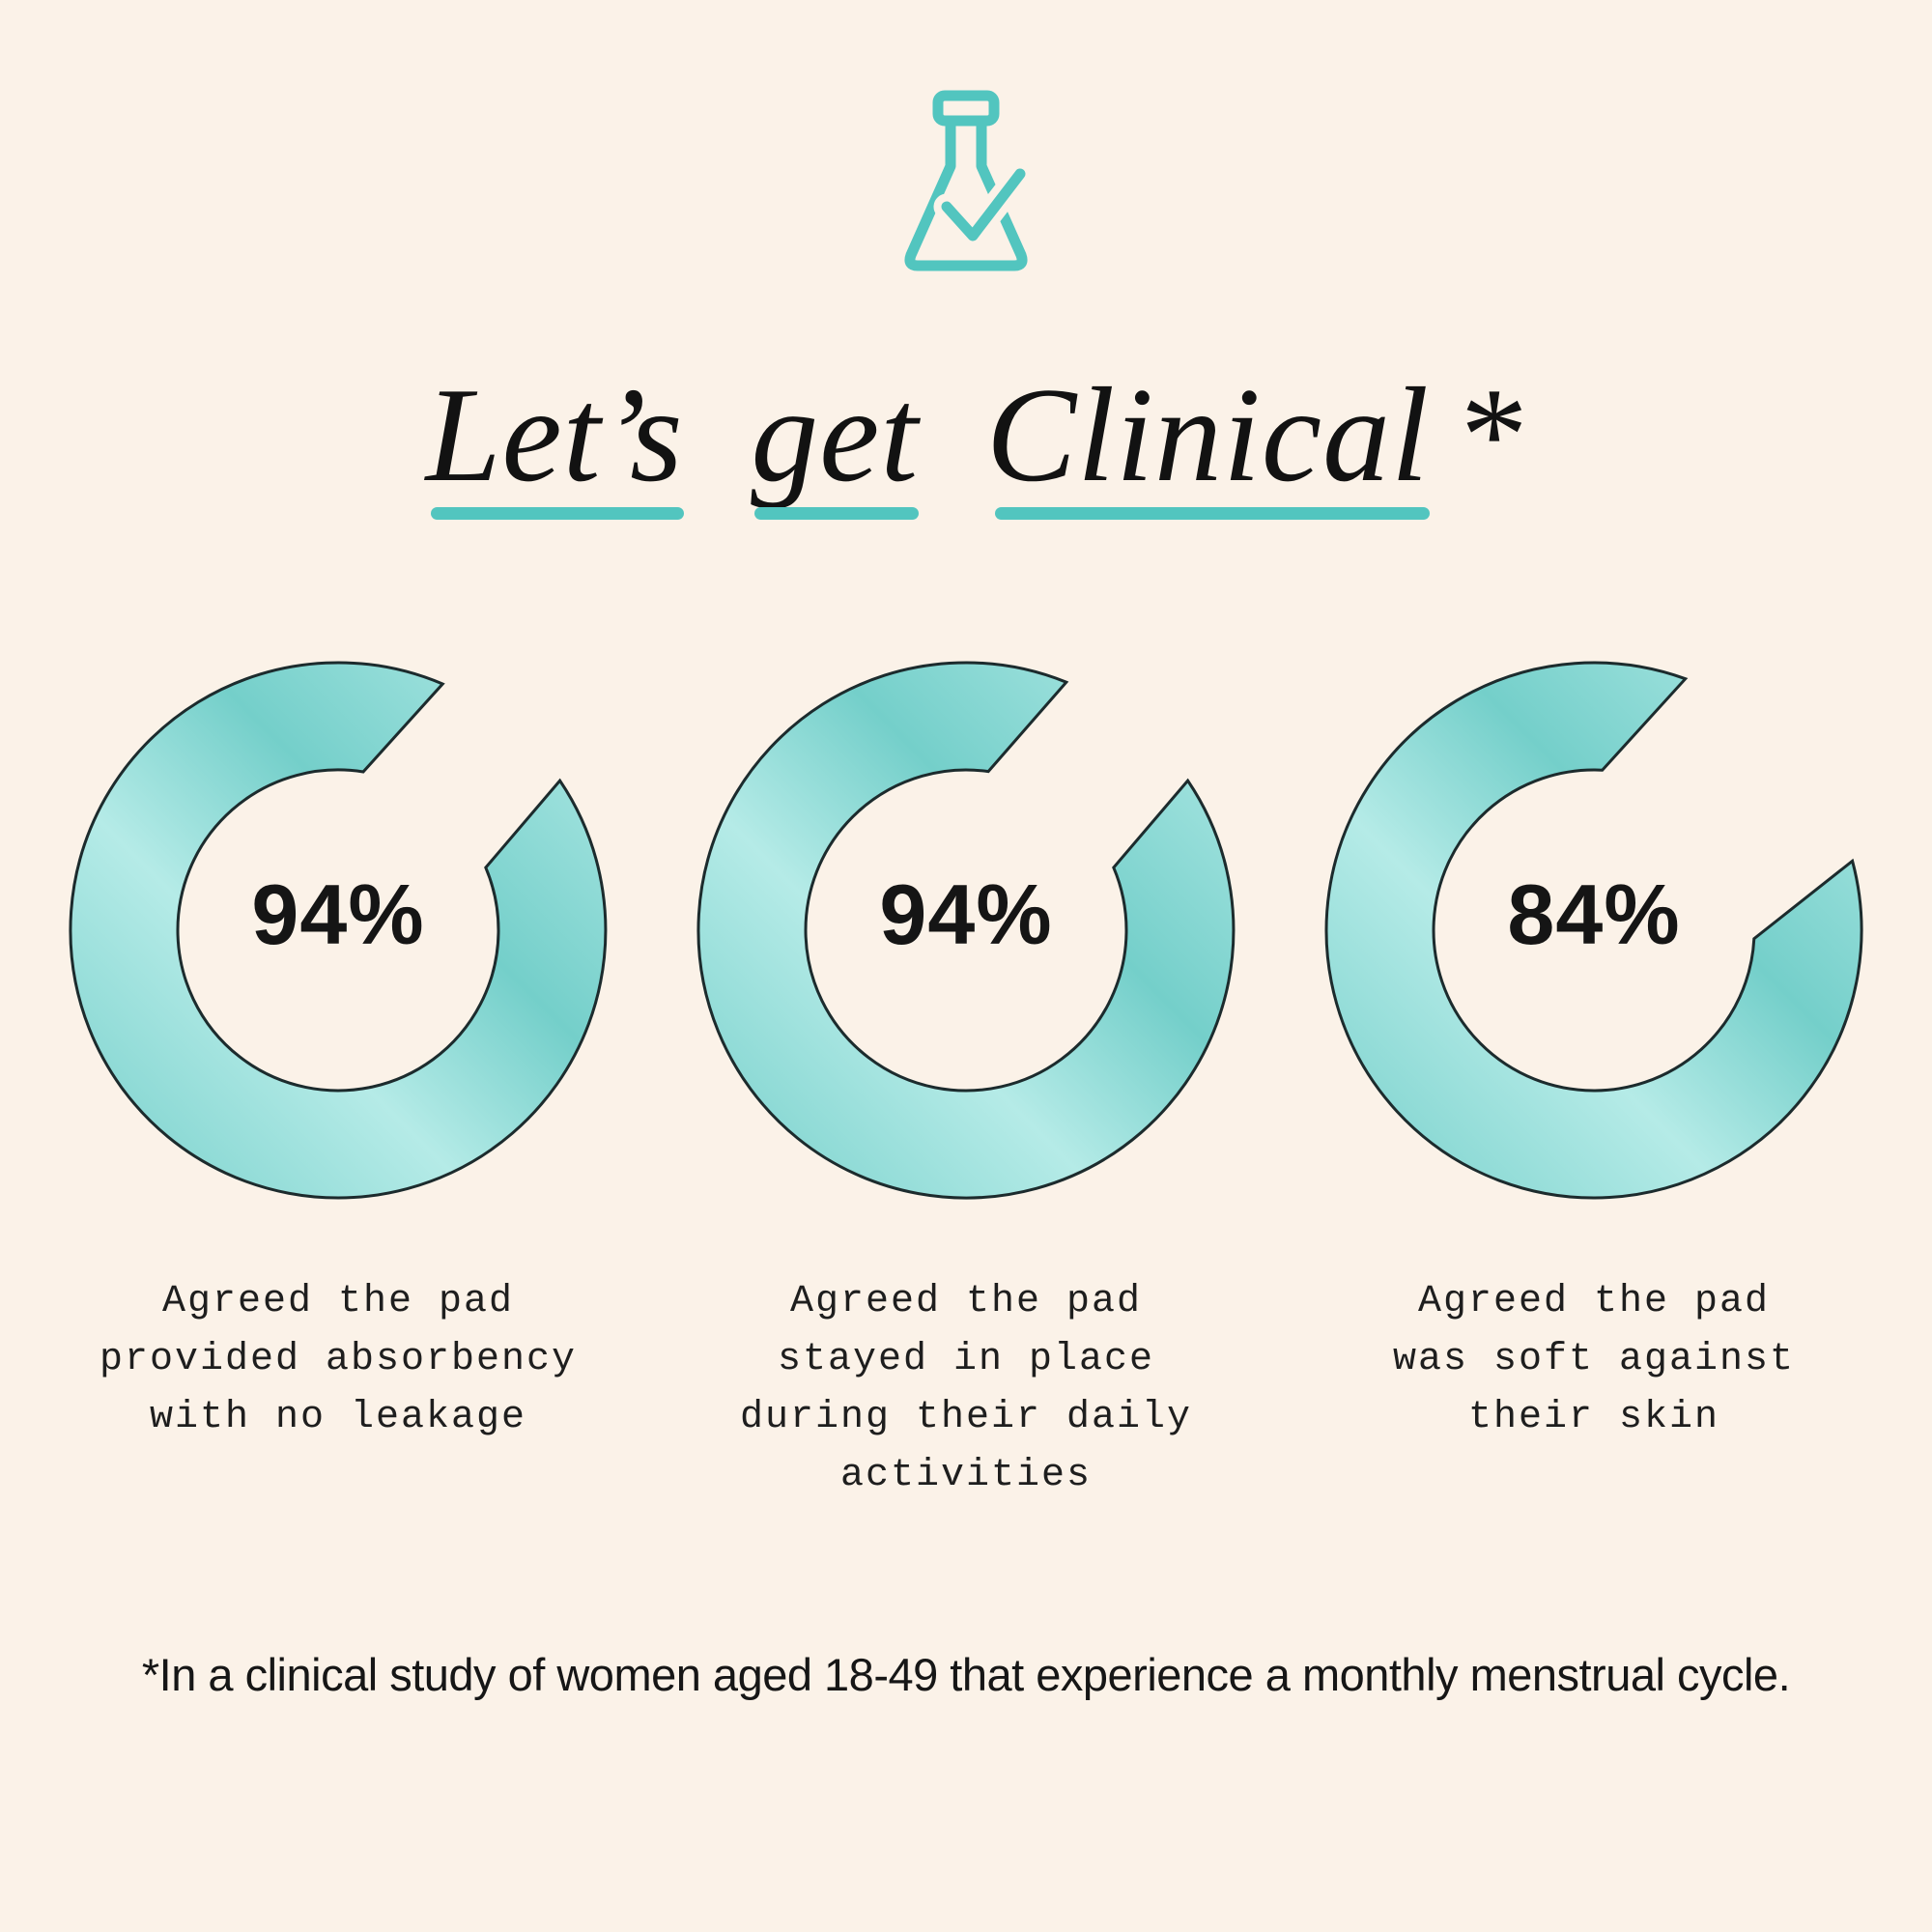 The width and height of the screenshot is (1932, 1932). I want to click on donut-chart-softness: 84%, so click(1593, 930).